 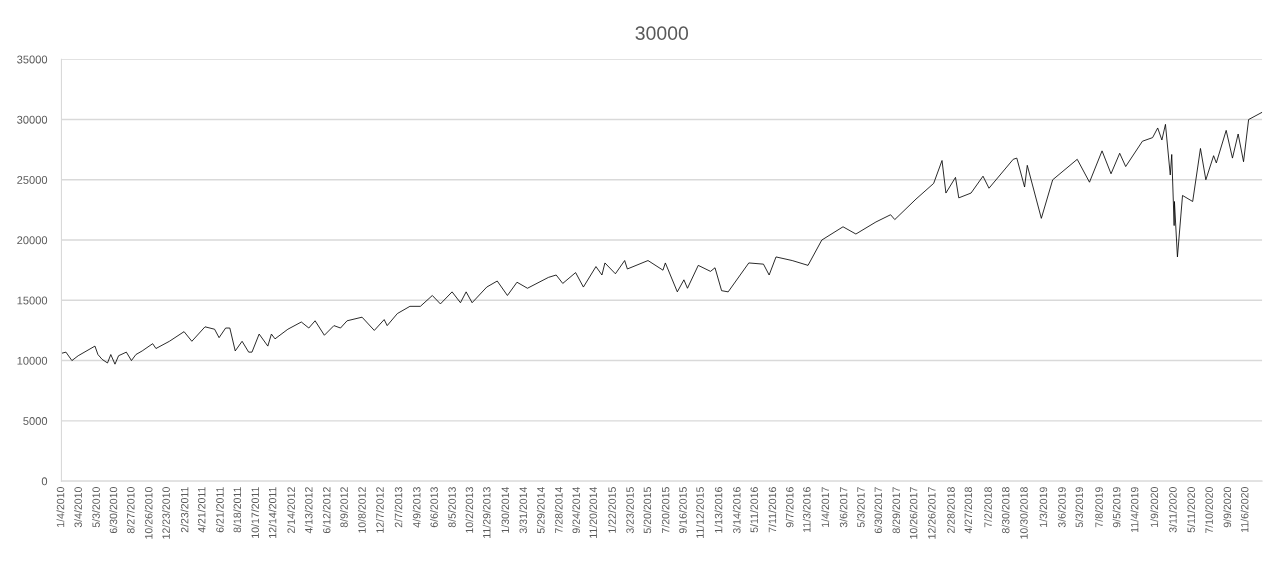 What do you see at coordinates (1227, 507) in the screenshot?
I see `x-tick-label: 9/9/2020` at bounding box center [1227, 507].